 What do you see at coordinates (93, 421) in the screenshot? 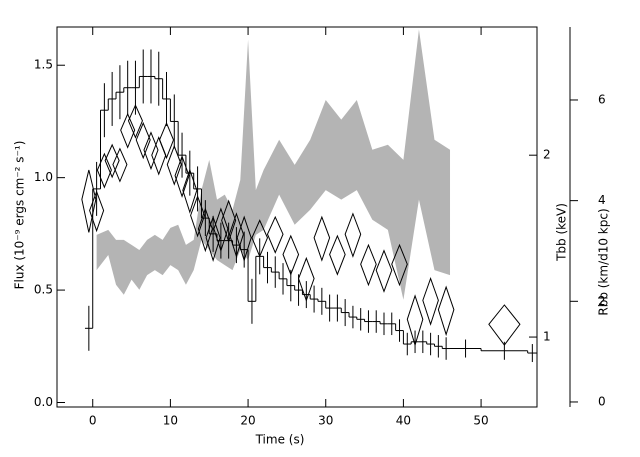
I see `x-tick-label: 0` at bounding box center [93, 421].